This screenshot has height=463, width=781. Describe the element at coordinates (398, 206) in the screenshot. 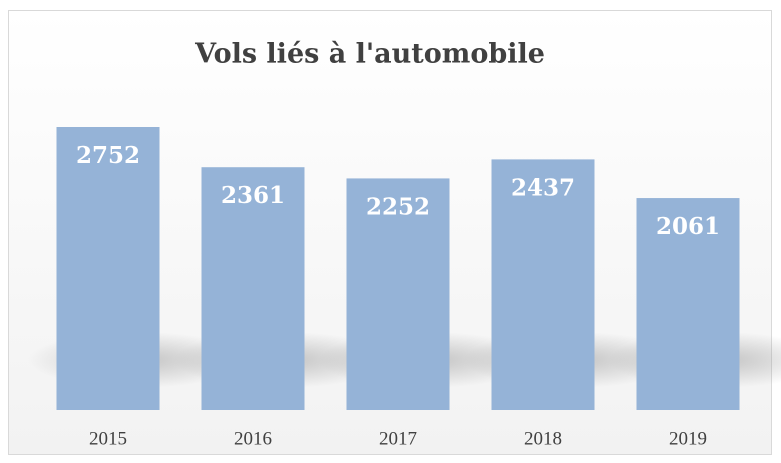

I see `value-label: 2252` at that location.